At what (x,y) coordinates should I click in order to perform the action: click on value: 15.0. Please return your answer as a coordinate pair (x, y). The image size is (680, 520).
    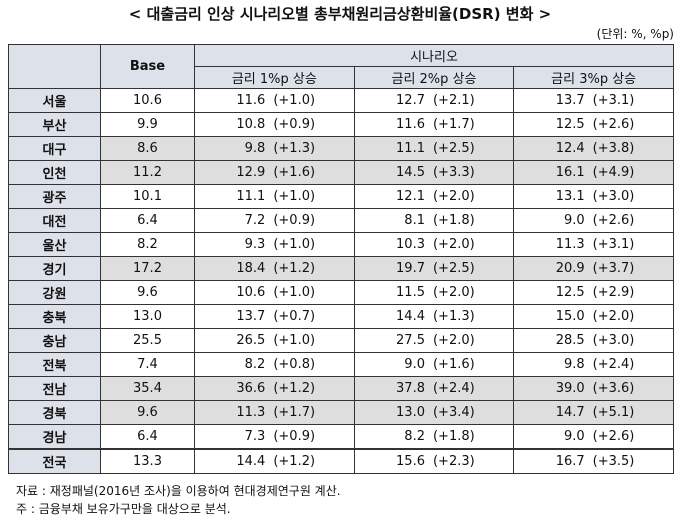
    Looking at the image, I should click on (570, 316).